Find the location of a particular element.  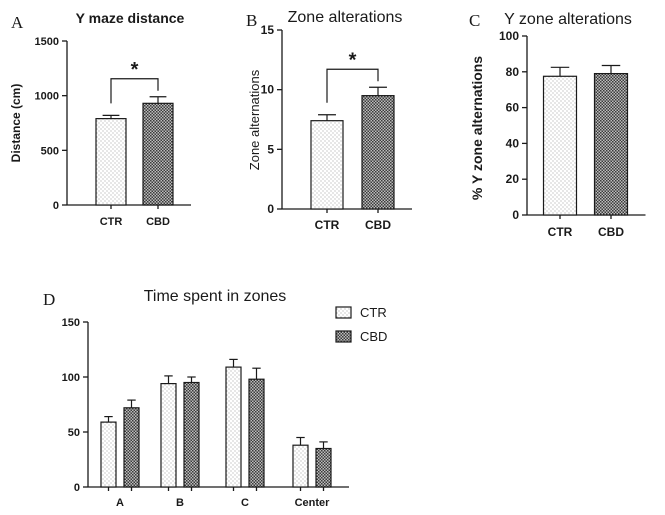

legend-label: CTR is located at coordinates (373, 312).